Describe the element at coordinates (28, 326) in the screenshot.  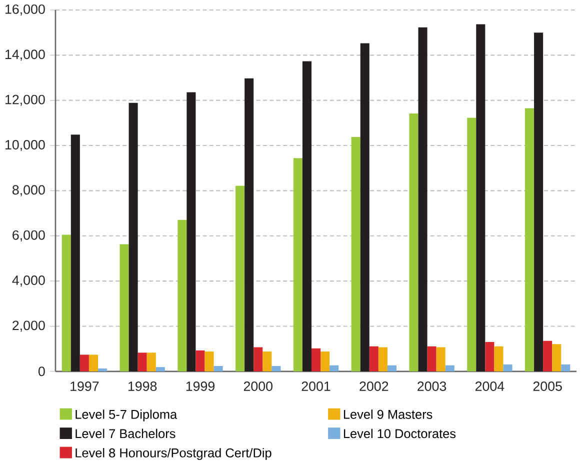
I see `y-tick-label: 2,000` at that location.